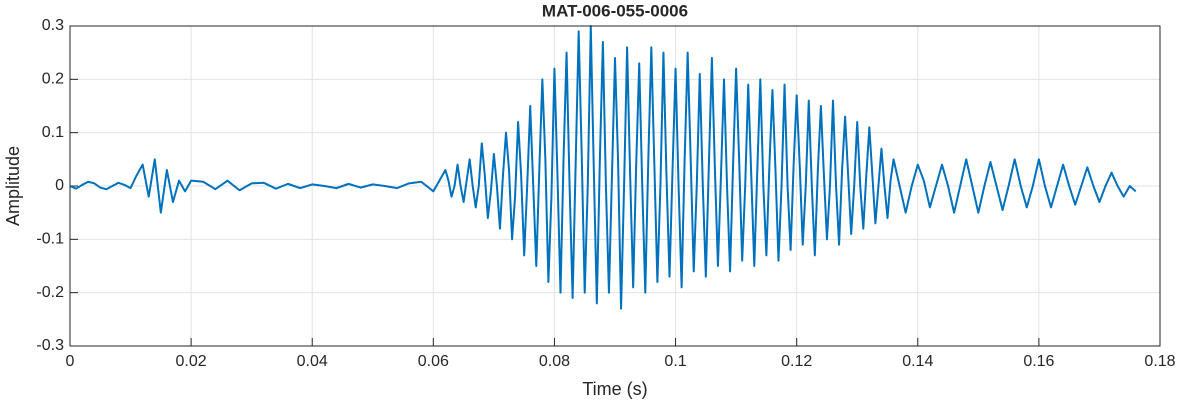 Image resolution: width=1182 pixels, height=409 pixels. What do you see at coordinates (433, 361) in the screenshot?
I see `x-tick-label: 0.06` at bounding box center [433, 361].